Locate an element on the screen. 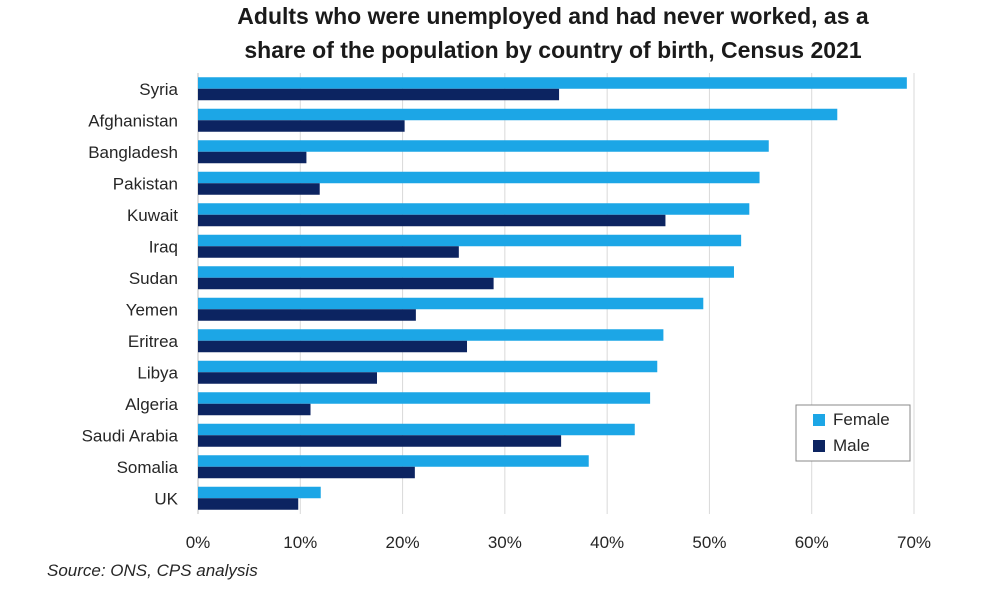  legend-label-female: Female is located at coordinates (861, 419).